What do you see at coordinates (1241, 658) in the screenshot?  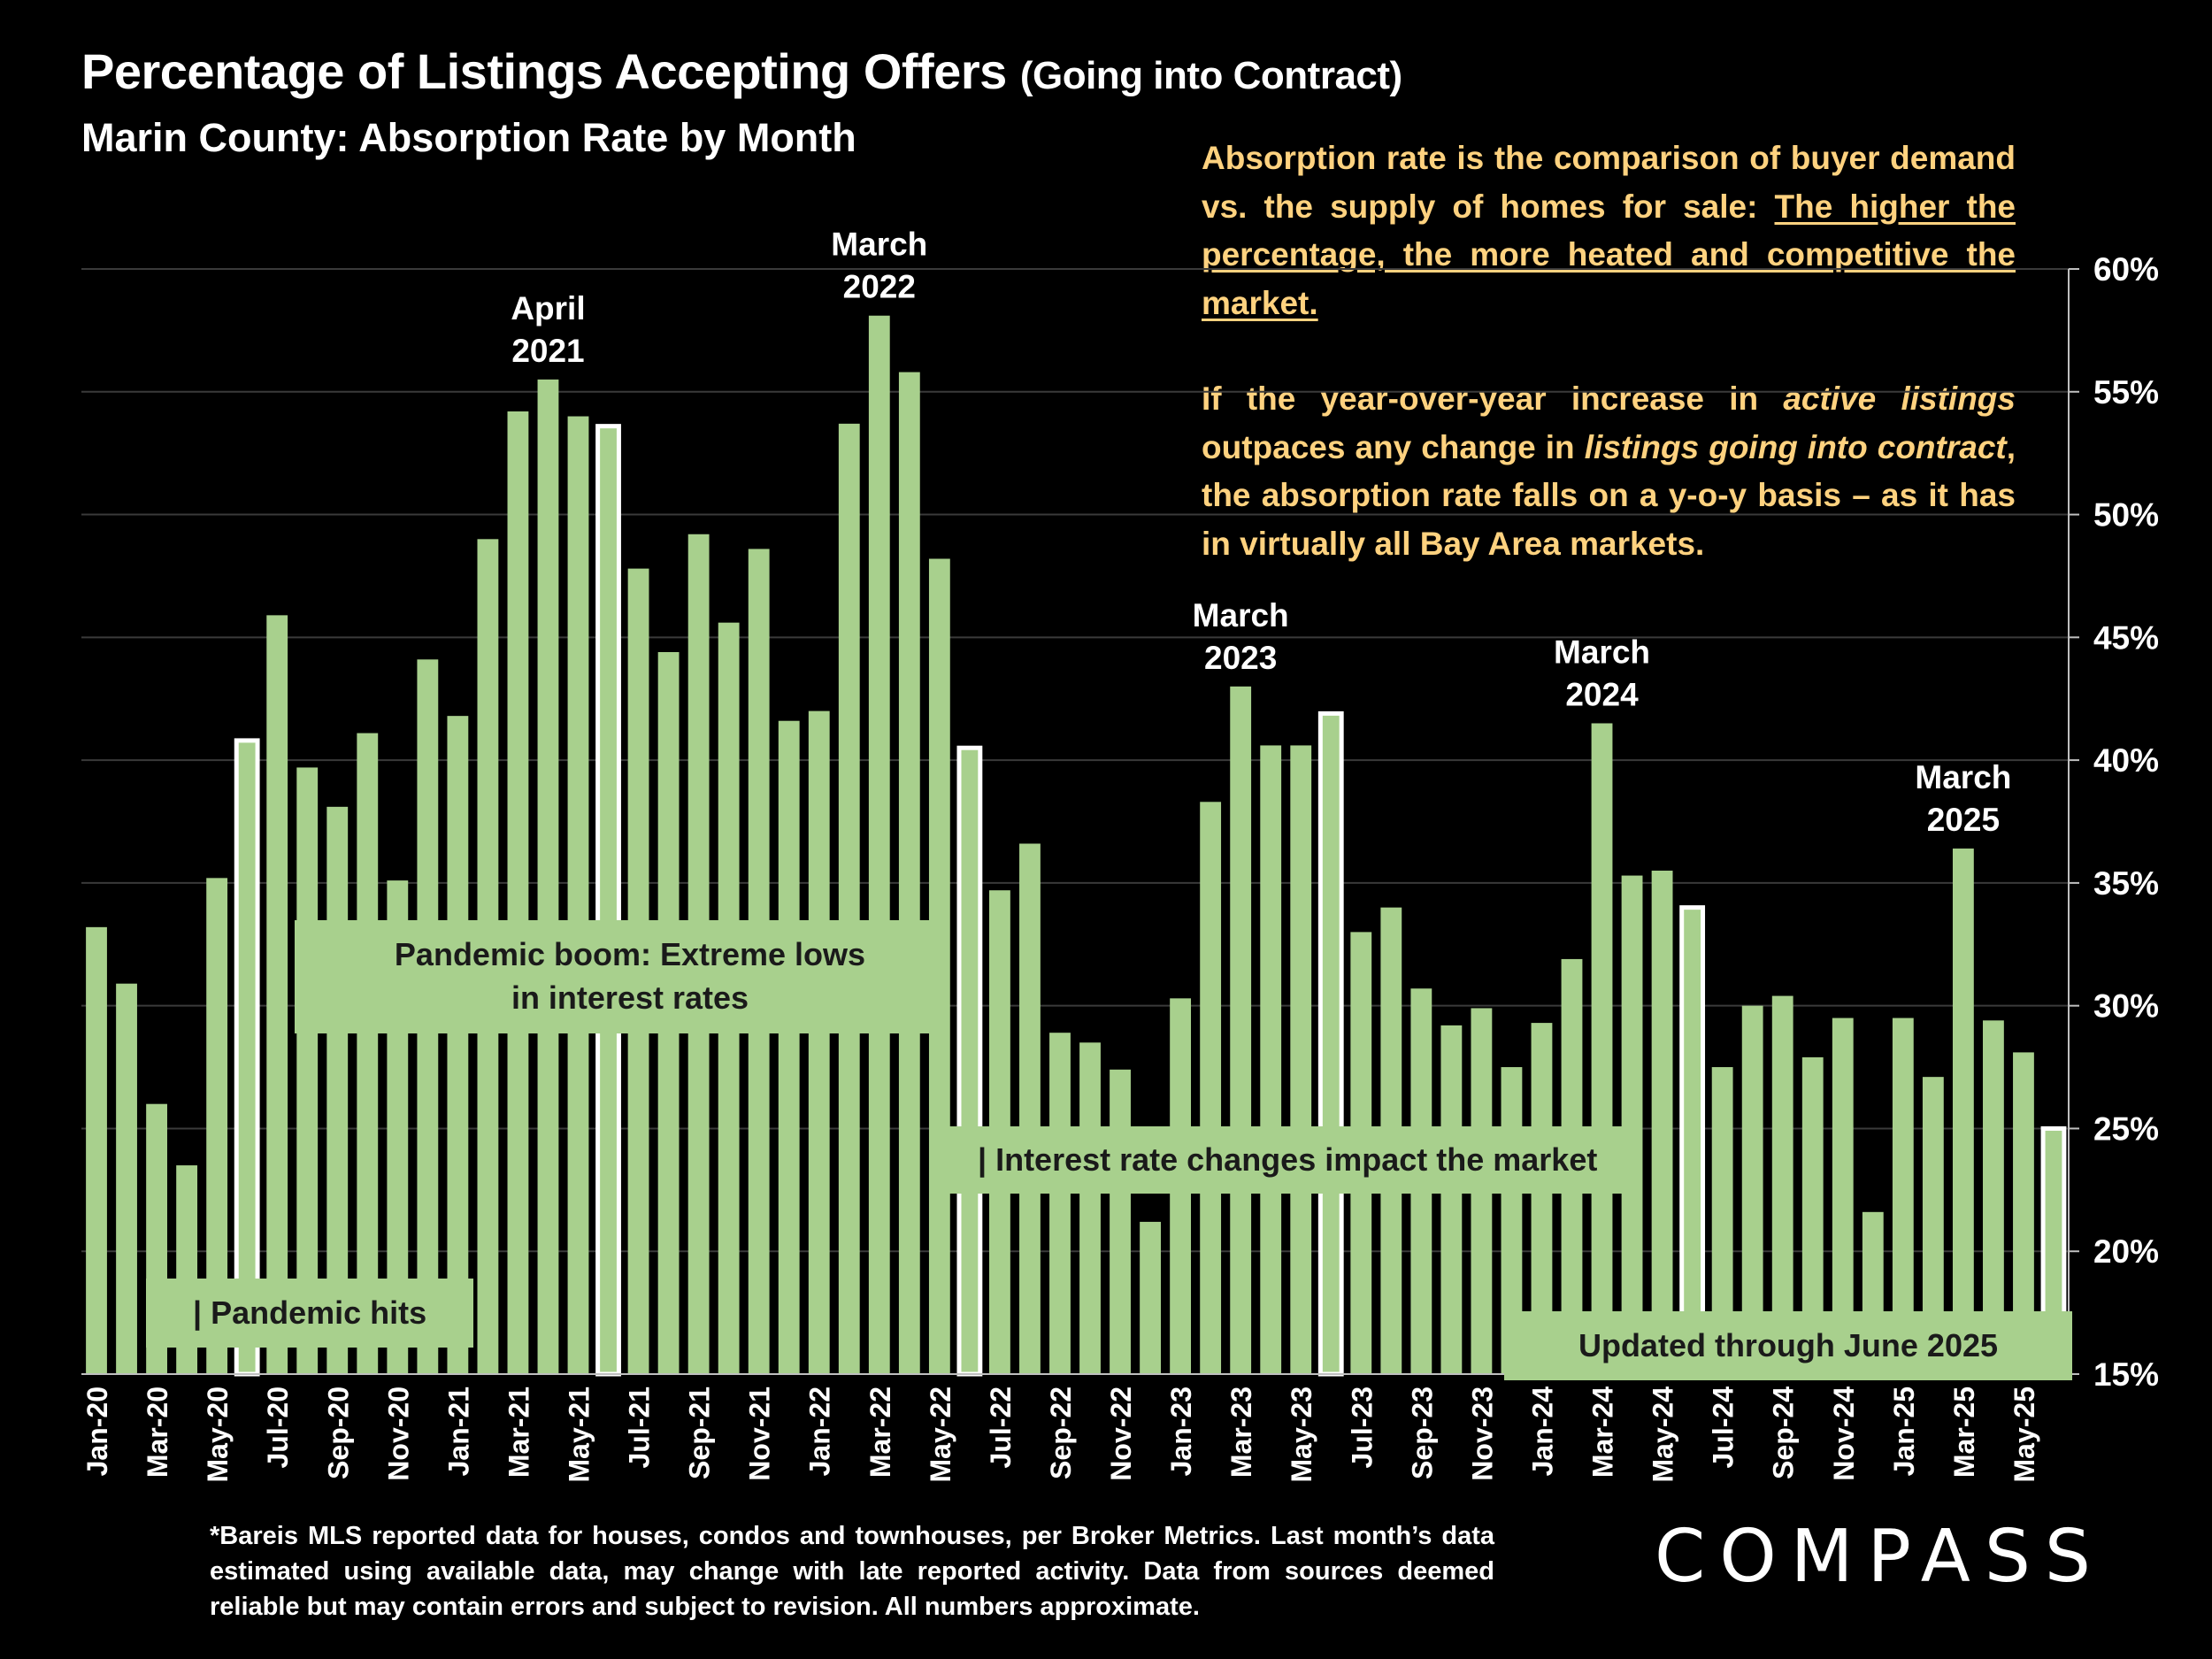 I see `peak-label-march-2023-line2: 2023` at bounding box center [1241, 658].